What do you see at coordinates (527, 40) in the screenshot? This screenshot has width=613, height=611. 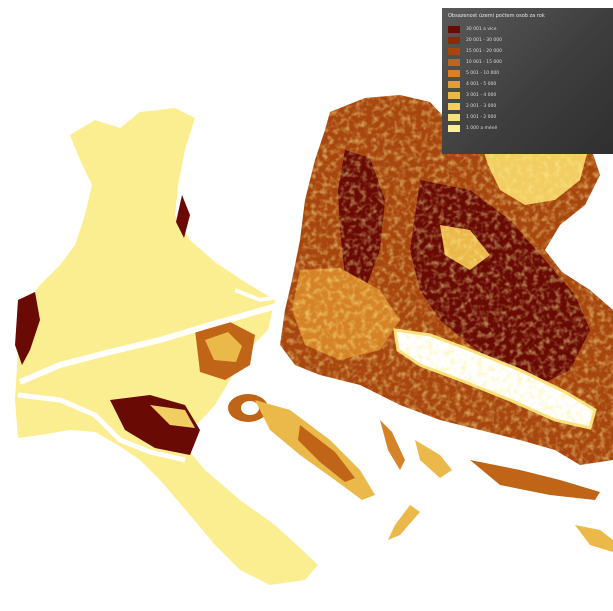 I see `legend-item: 20 001 - 30 000` at bounding box center [527, 40].